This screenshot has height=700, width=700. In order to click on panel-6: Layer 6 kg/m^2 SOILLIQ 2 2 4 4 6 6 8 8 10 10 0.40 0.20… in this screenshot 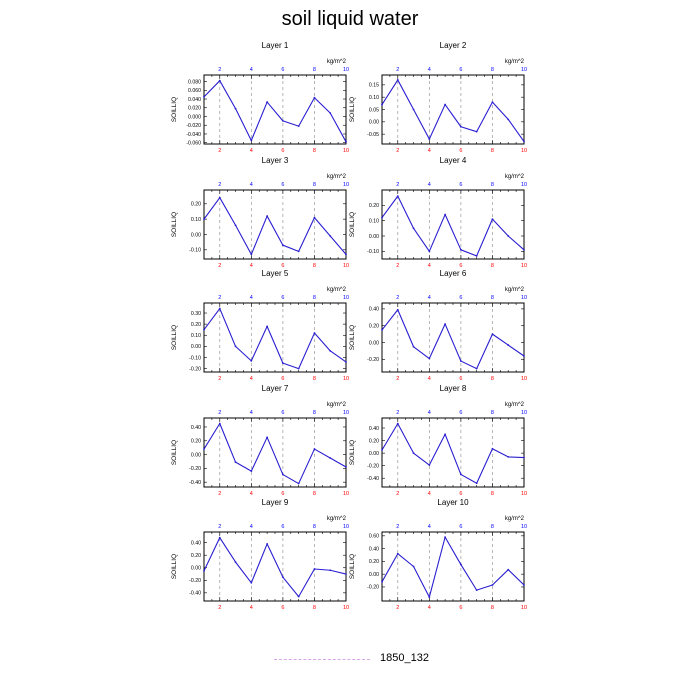, I will do `click(438, 325)`.